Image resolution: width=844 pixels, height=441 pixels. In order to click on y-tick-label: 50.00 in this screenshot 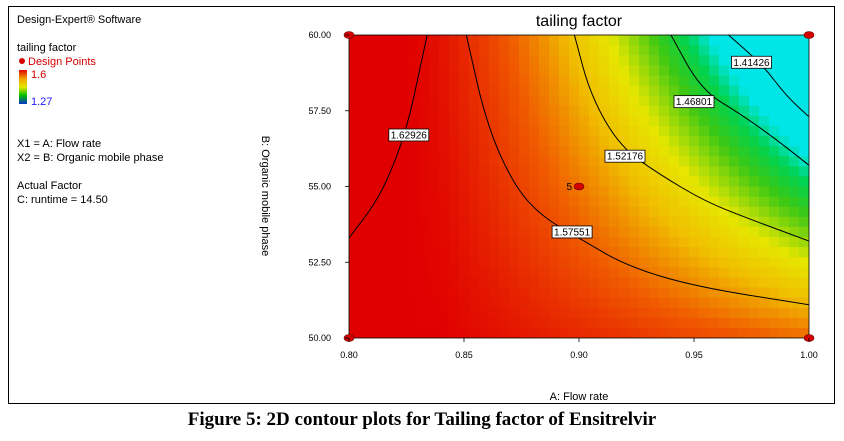, I will do `click(319, 338)`.